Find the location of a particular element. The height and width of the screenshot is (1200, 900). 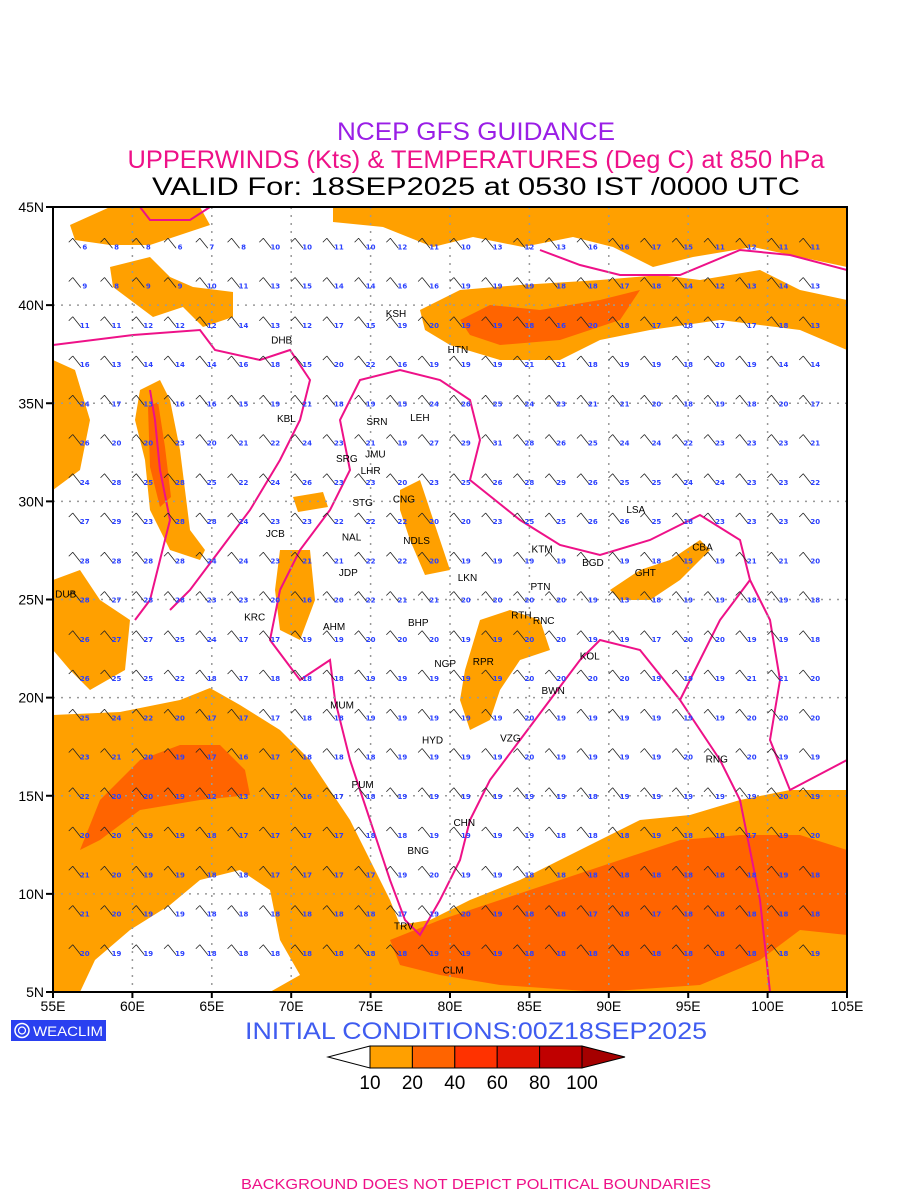

station-label: NDLS is located at coordinates (416, 541).